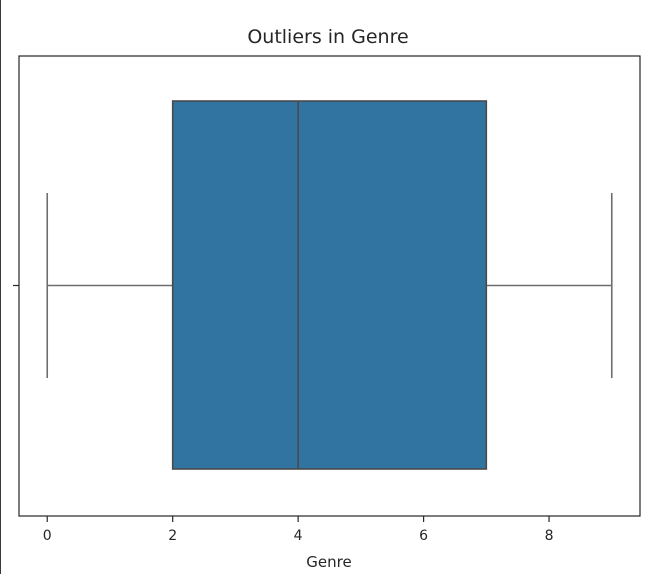  What do you see at coordinates (327, 37) in the screenshot?
I see `chart-title: Outliers in Genre` at bounding box center [327, 37].